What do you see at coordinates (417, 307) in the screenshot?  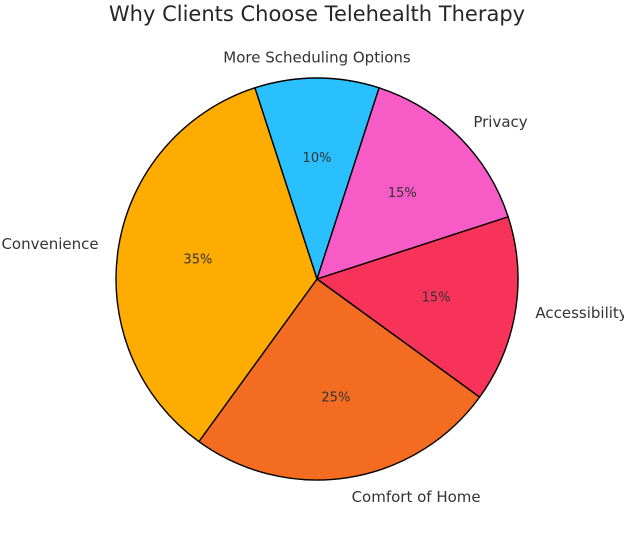 I see `pie-slice-accessibility` at bounding box center [417, 307].